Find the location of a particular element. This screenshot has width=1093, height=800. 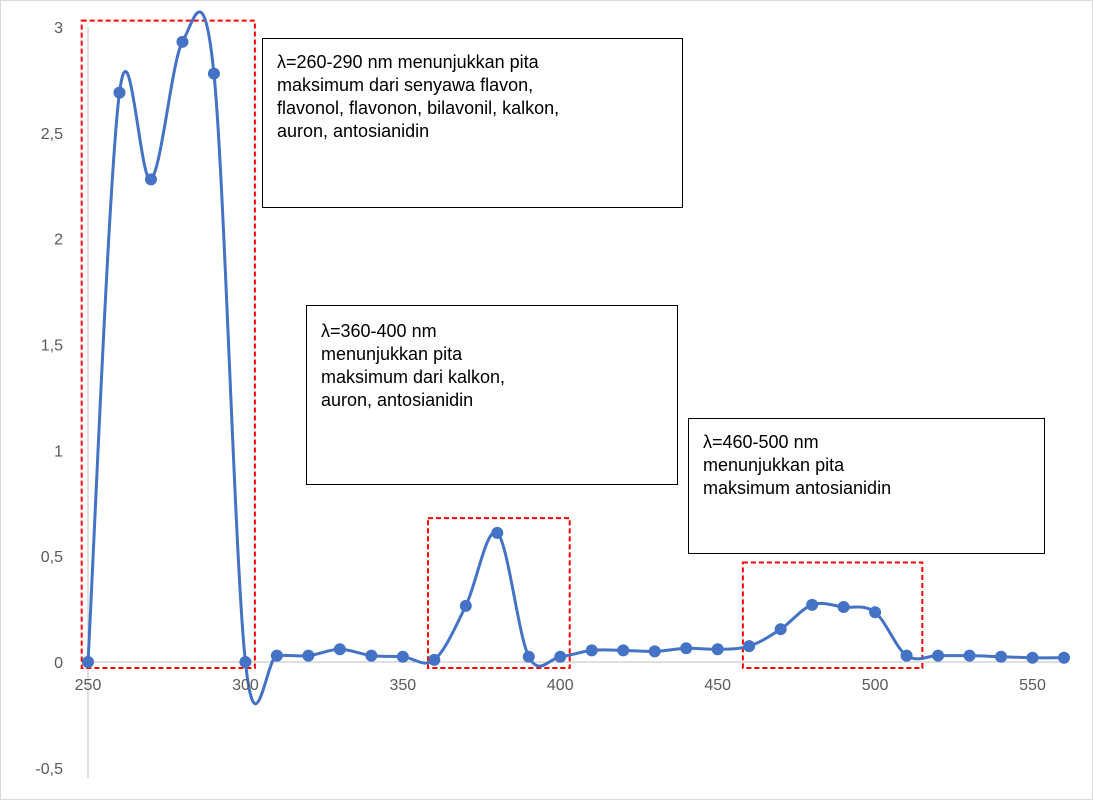

y-tick-label: 2,5 is located at coordinates (52, 134).